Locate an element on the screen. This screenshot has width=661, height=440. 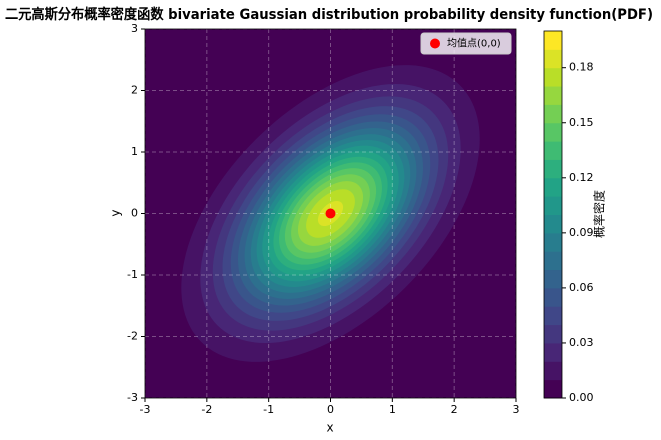
legend-box is located at coordinates (466, 43).